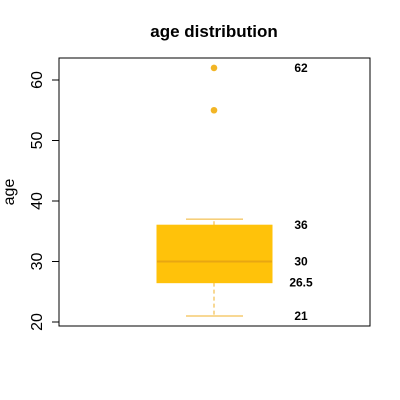 Image resolution: width=400 pixels, height=400 pixels. Describe the element at coordinates (301, 262) in the screenshot. I see `value-annotation: 30` at that location.